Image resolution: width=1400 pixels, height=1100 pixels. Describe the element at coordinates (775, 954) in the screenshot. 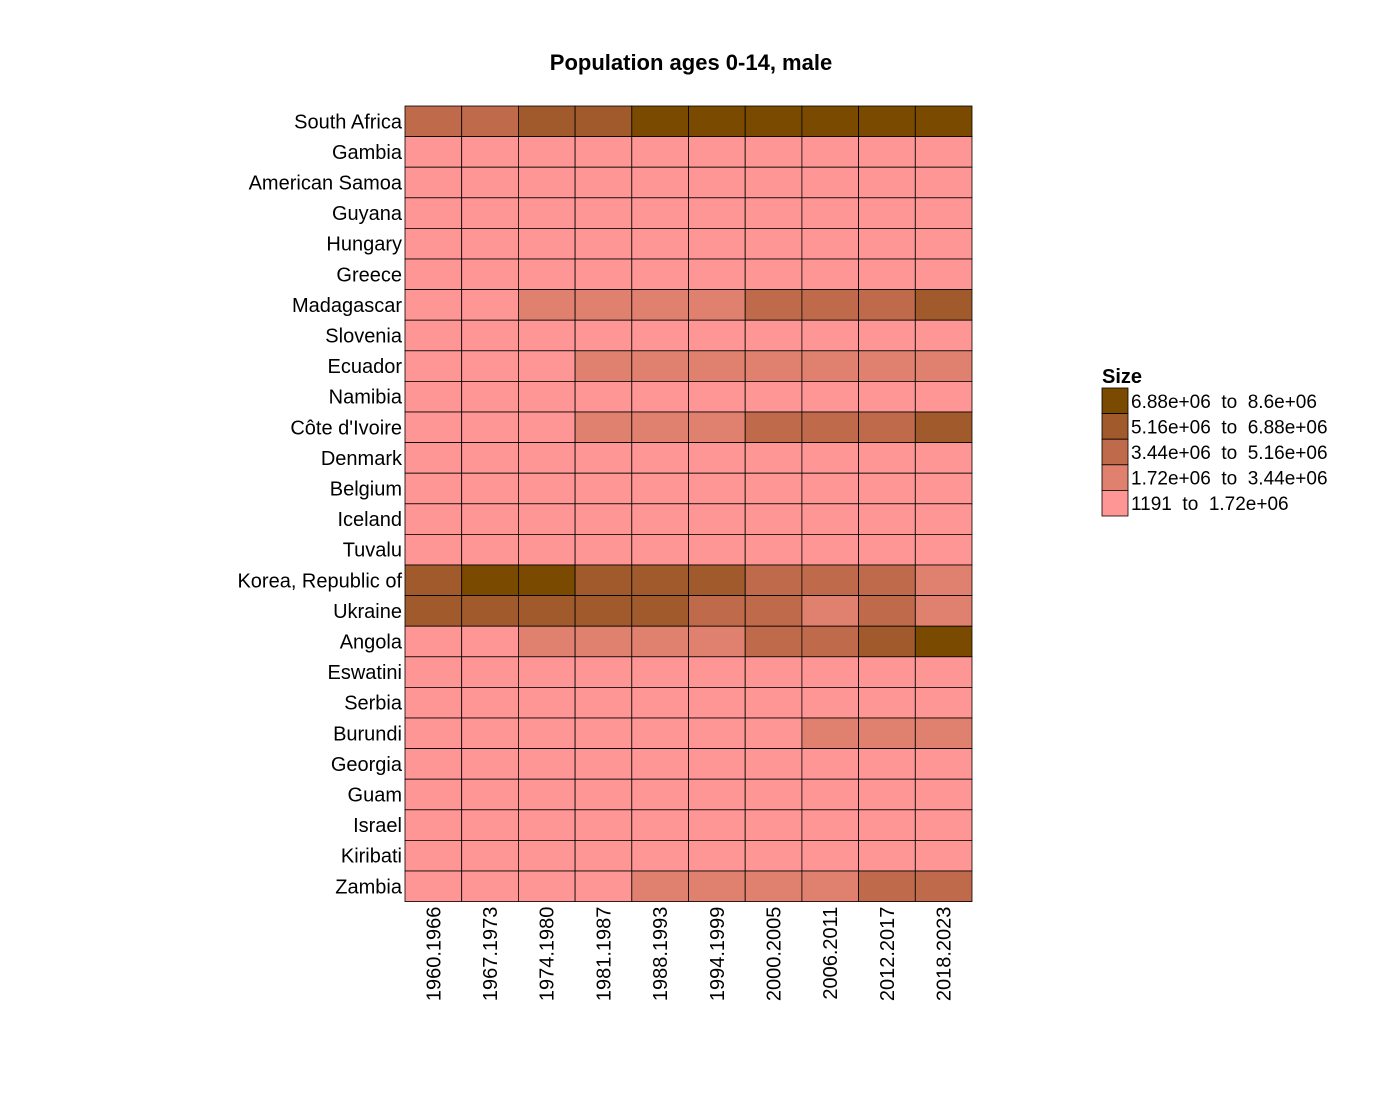

I see `column-label: 2000.2005` at that location.